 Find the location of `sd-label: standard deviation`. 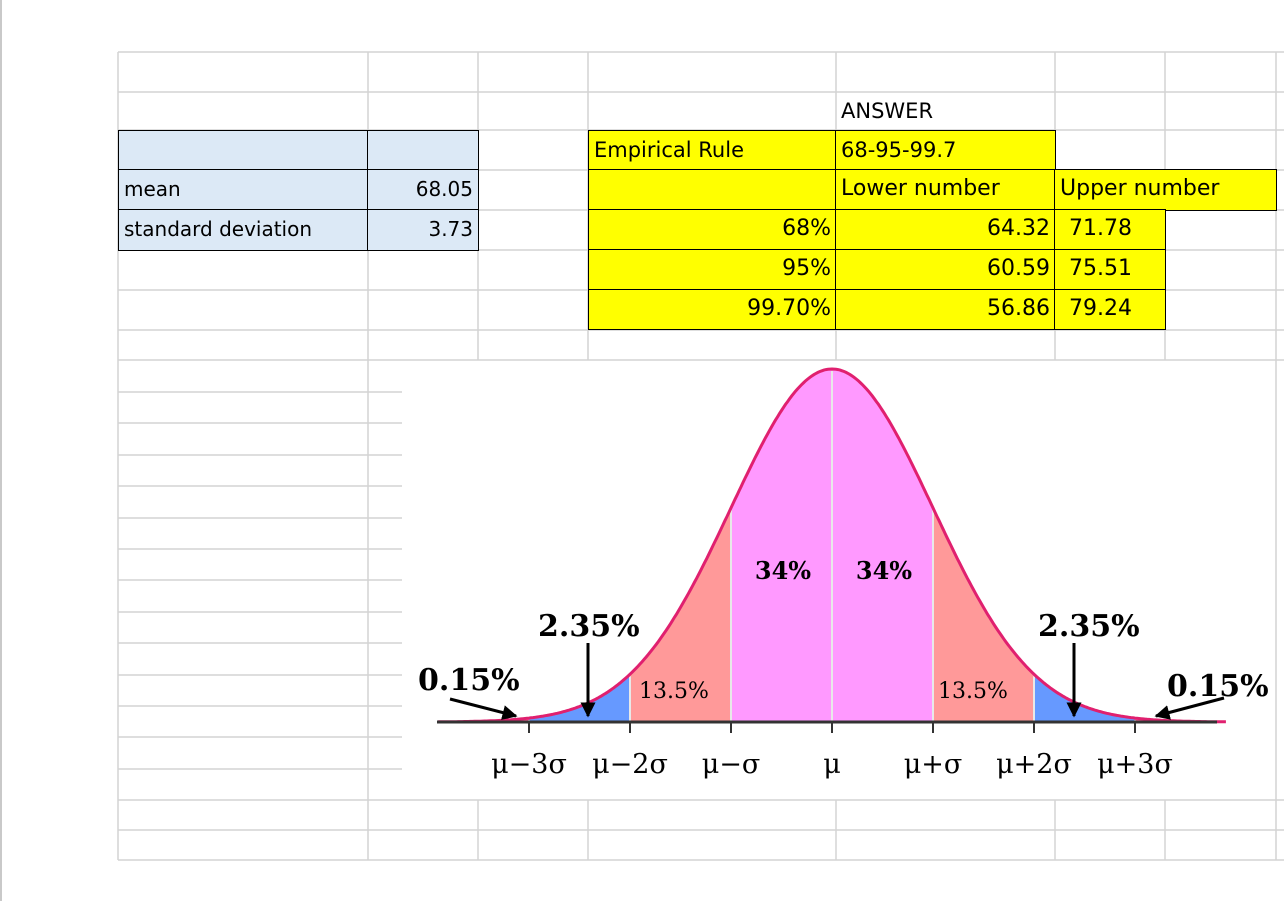

sd-label: standard deviation is located at coordinates (218, 229).